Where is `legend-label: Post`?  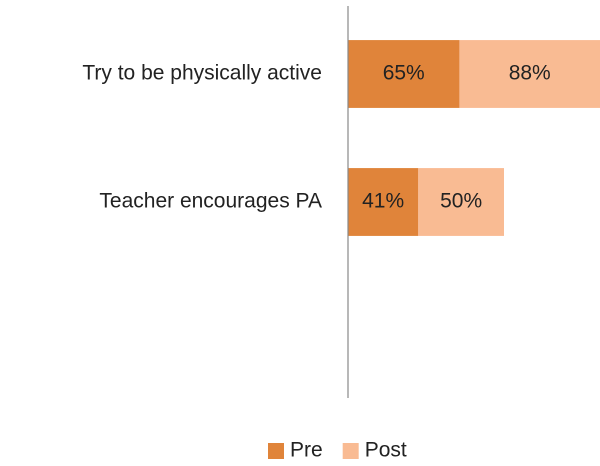
legend-label: Post is located at coordinates (386, 450).